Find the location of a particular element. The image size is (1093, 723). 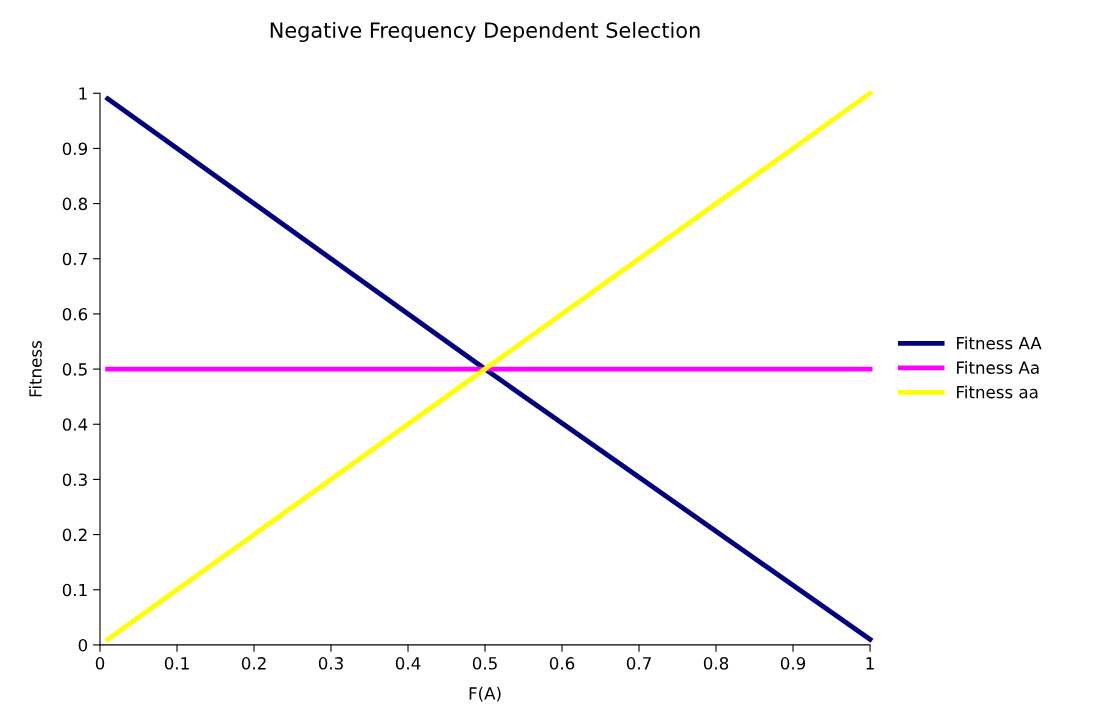

legend-label: Fitness Aa is located at coordinates (998, 367).